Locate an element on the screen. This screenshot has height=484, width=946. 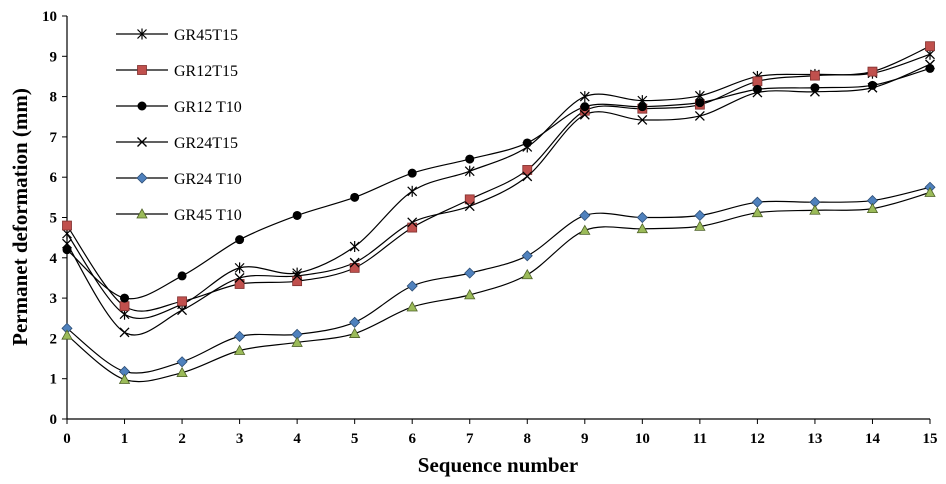
y-tick-label: 7 is located at coordinates (54, 138).